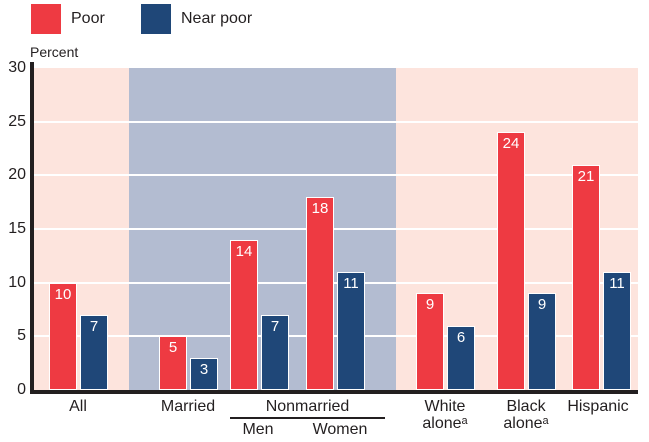 The width and height of the screenshot is (649, 442). I want to click on y-tick-20: 20, so click(17, 175).